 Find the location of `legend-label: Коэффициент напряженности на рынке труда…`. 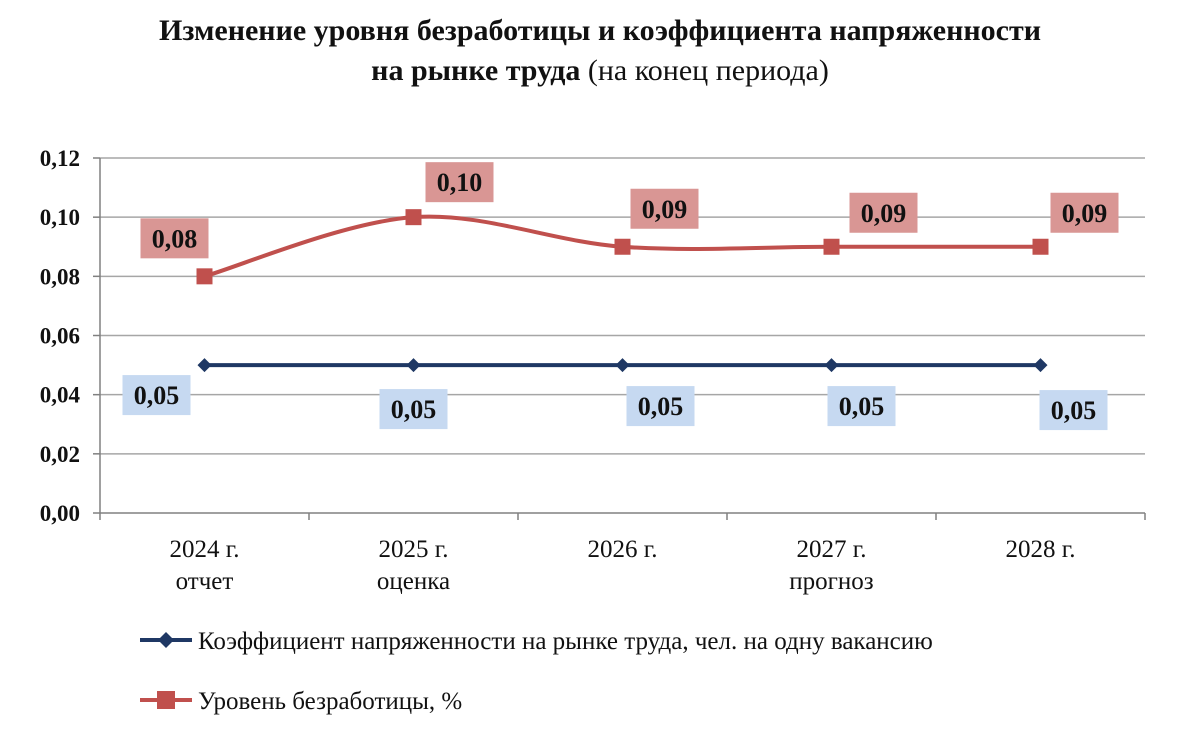

legend-label: Коэффициент напряженности на рынке труда… is located at coordinates (565, 641).